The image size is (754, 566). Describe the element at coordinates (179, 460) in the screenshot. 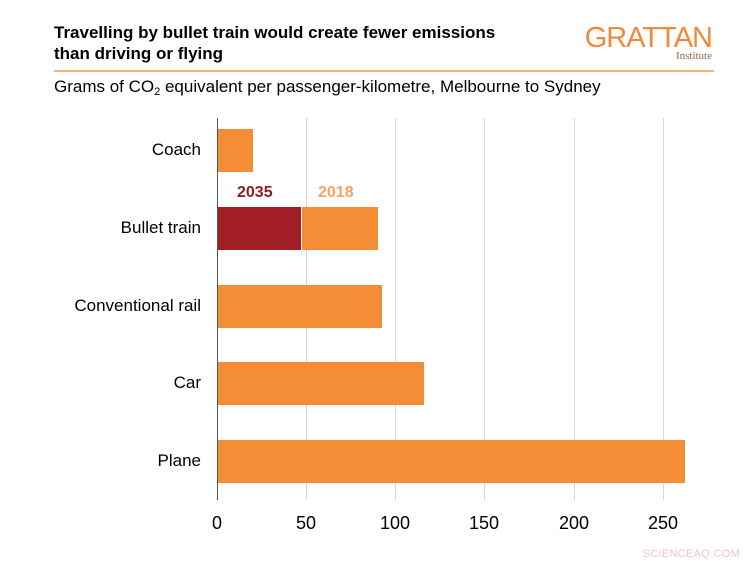

I see `category-label-plane: Plane` at that location.